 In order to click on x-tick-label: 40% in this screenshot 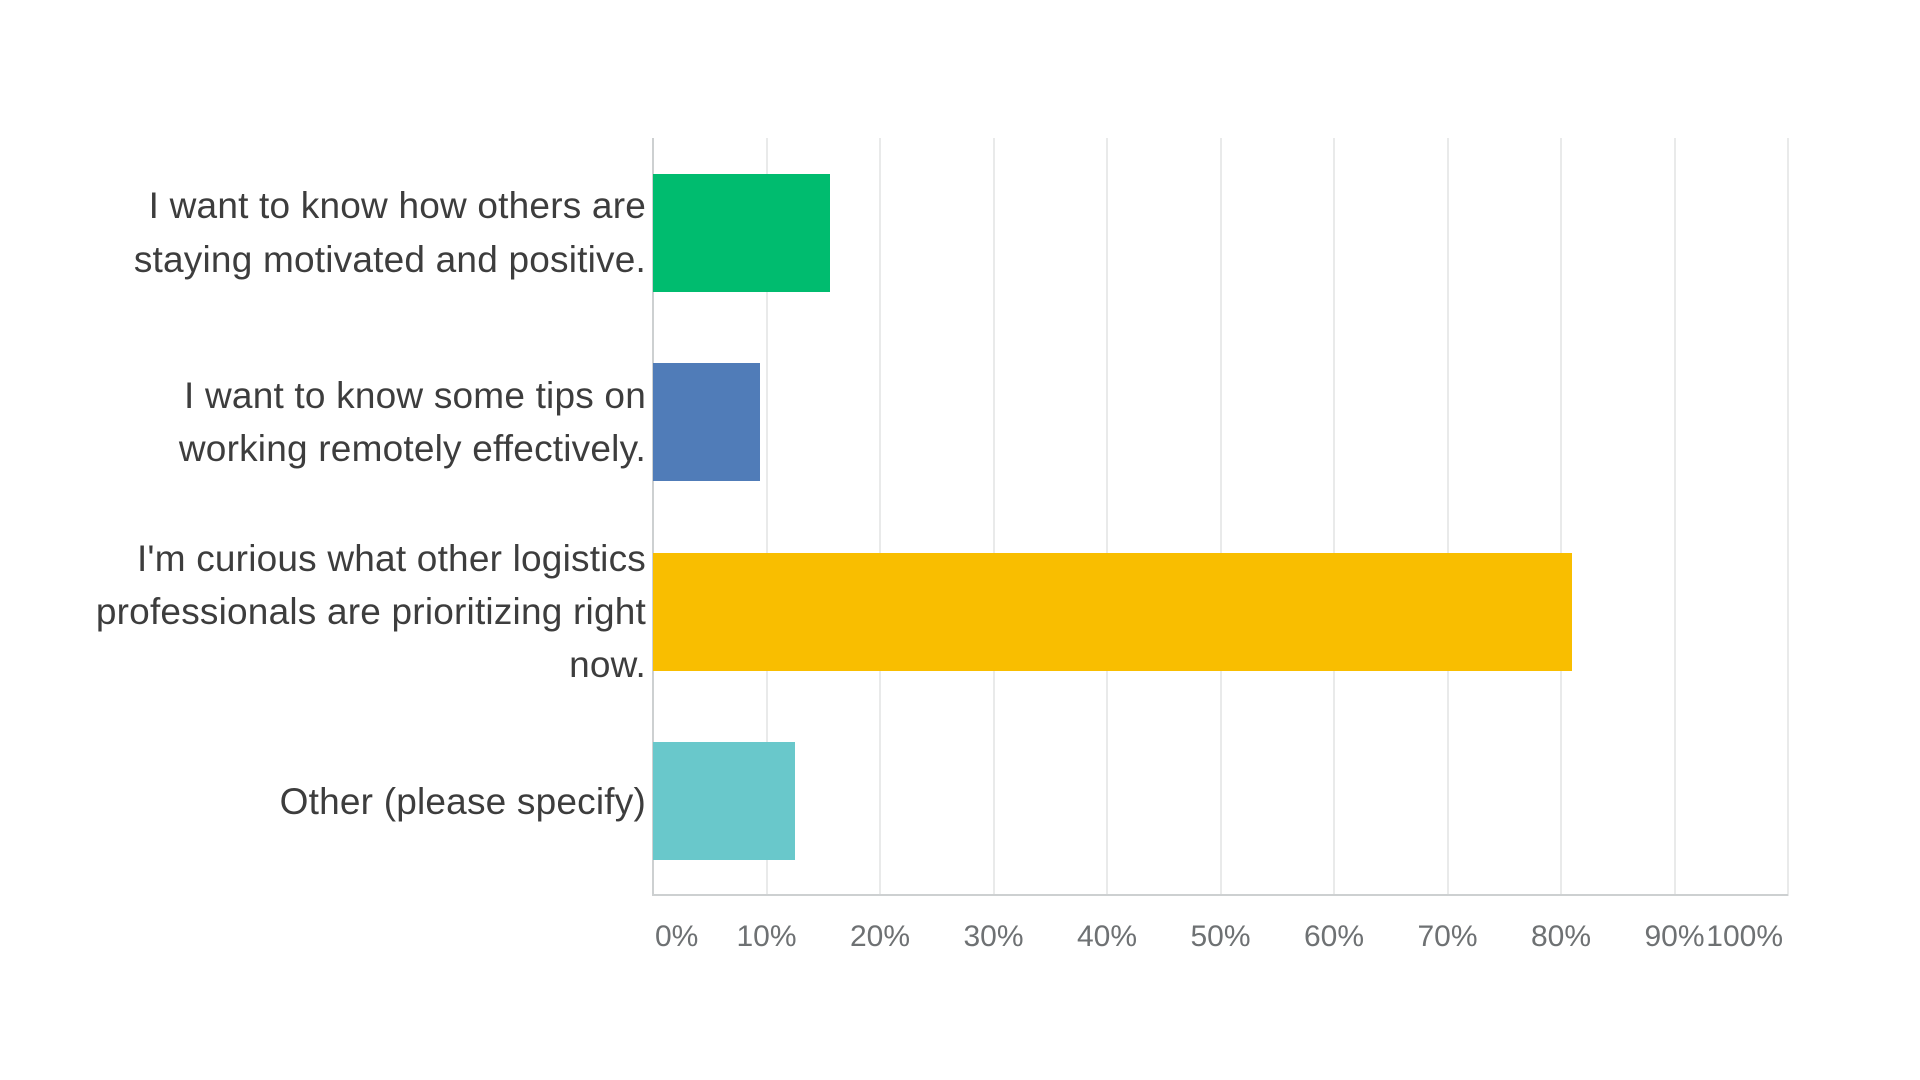, I will do `click(1107, 936)`.